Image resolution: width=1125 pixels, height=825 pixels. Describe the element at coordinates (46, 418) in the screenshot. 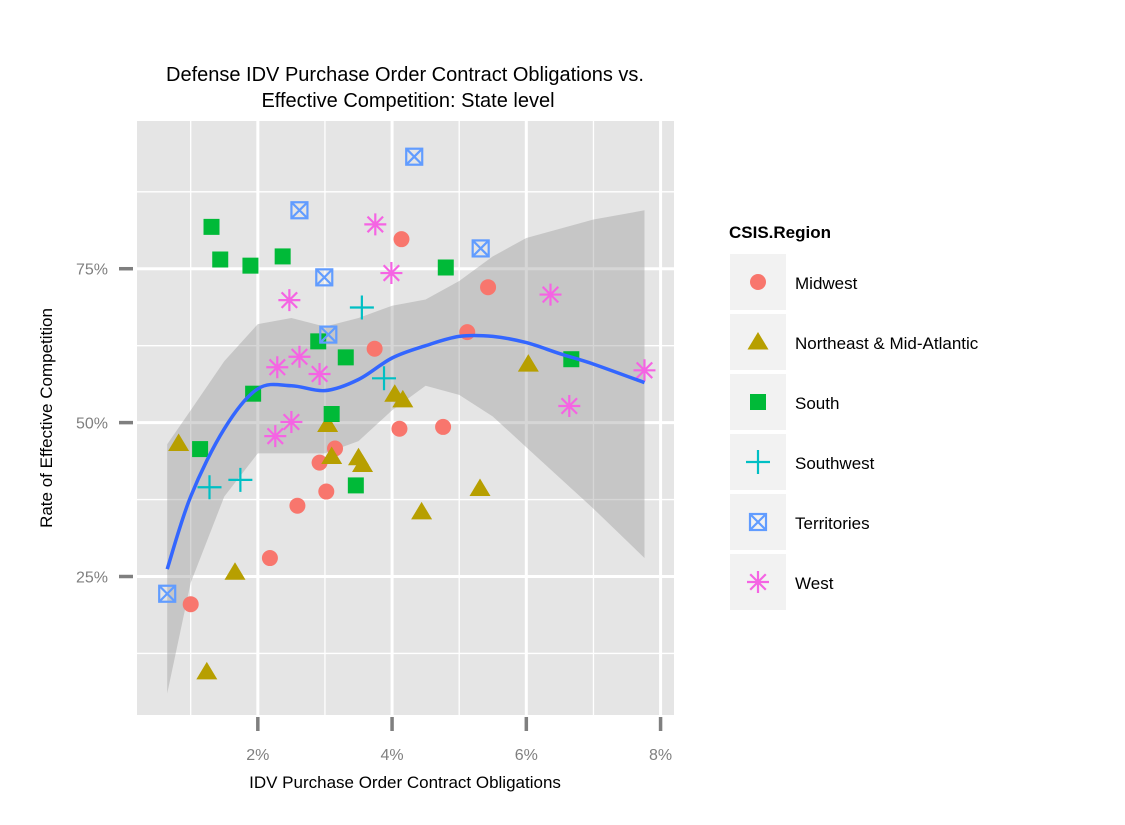

I see `y-axis-title: Rate of Effective Competition` at that location.